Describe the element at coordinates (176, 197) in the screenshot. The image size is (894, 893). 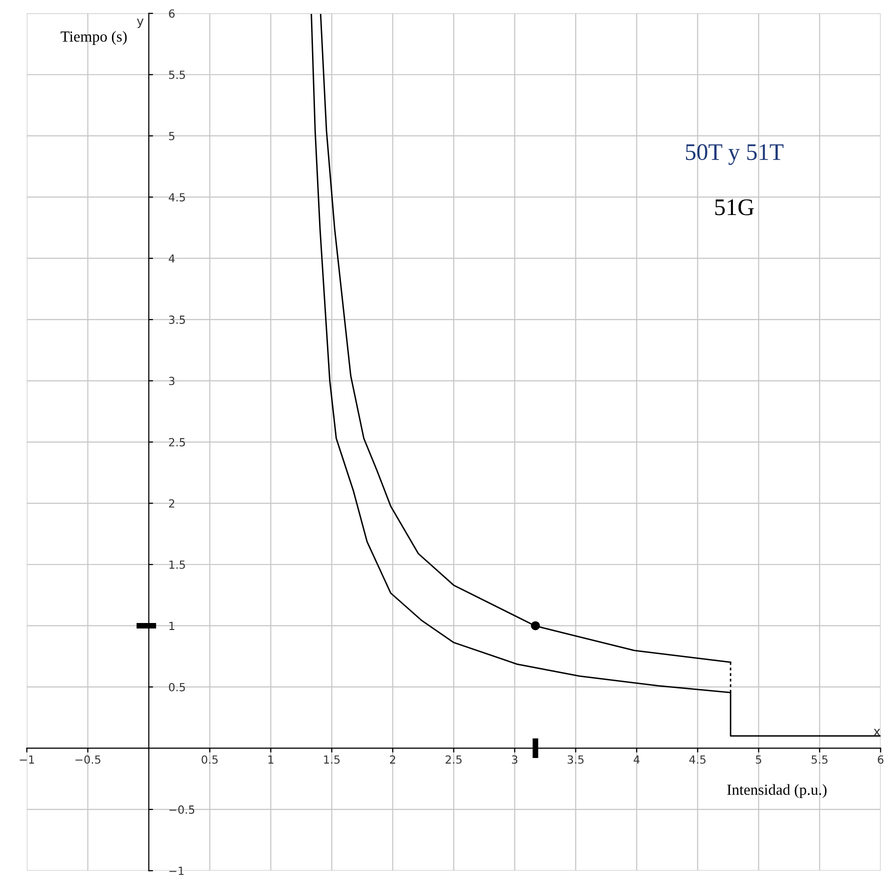
I see `y-tick-label: 4.5` at that location.